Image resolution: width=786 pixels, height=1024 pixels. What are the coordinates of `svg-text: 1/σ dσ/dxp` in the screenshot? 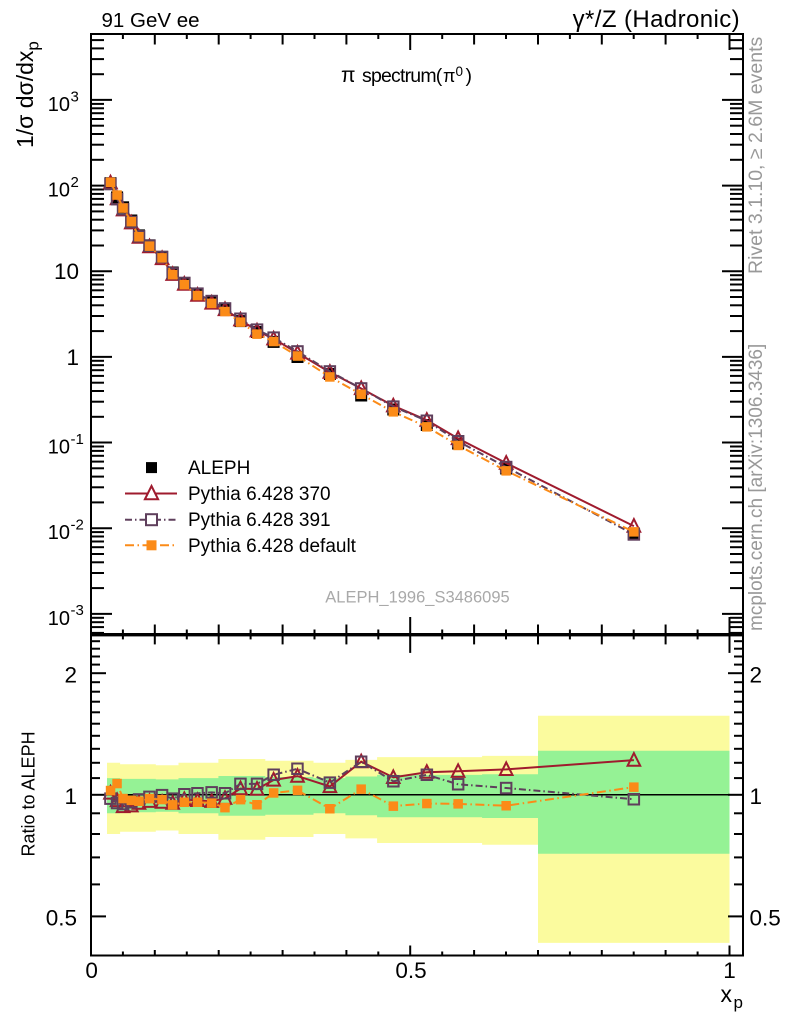 It's located at (27, 94).